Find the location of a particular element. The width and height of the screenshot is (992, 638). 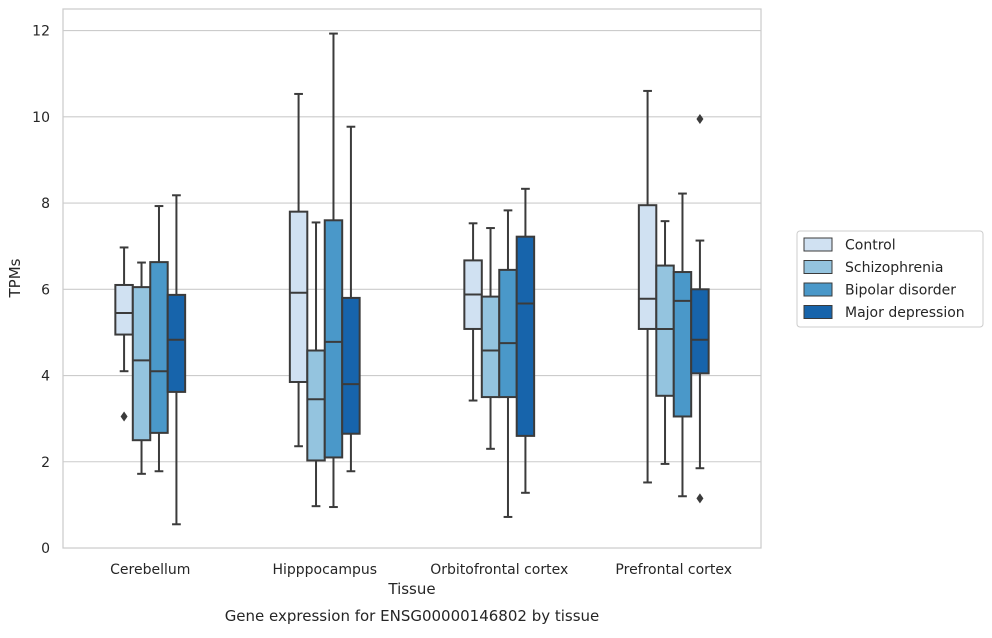

x-tick-label: Hipppocampus is located at coordinates (324, 570).